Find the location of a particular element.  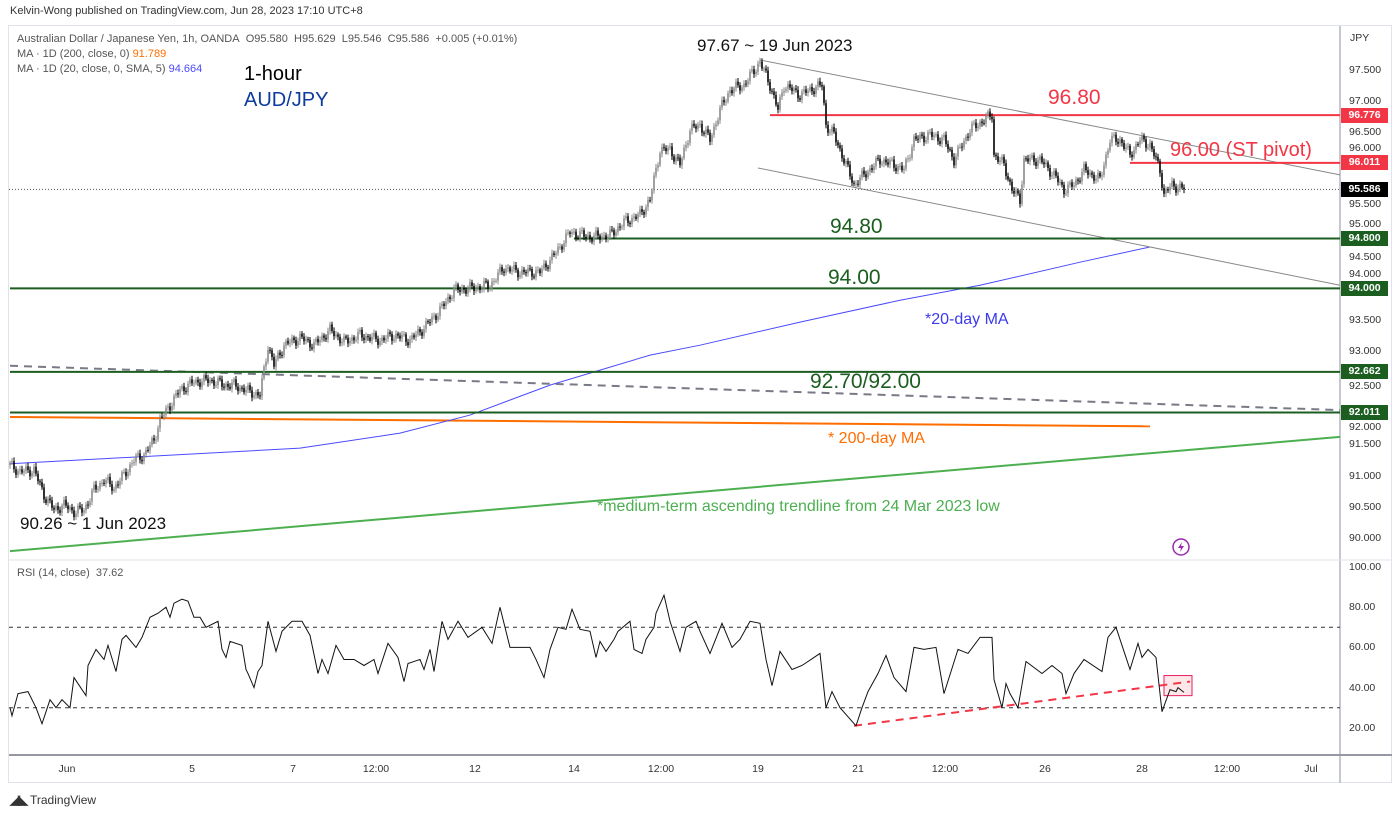

ma200-legend: MA · 1D (200, close, 0) 91.789 is located at coordinates (91, 54).